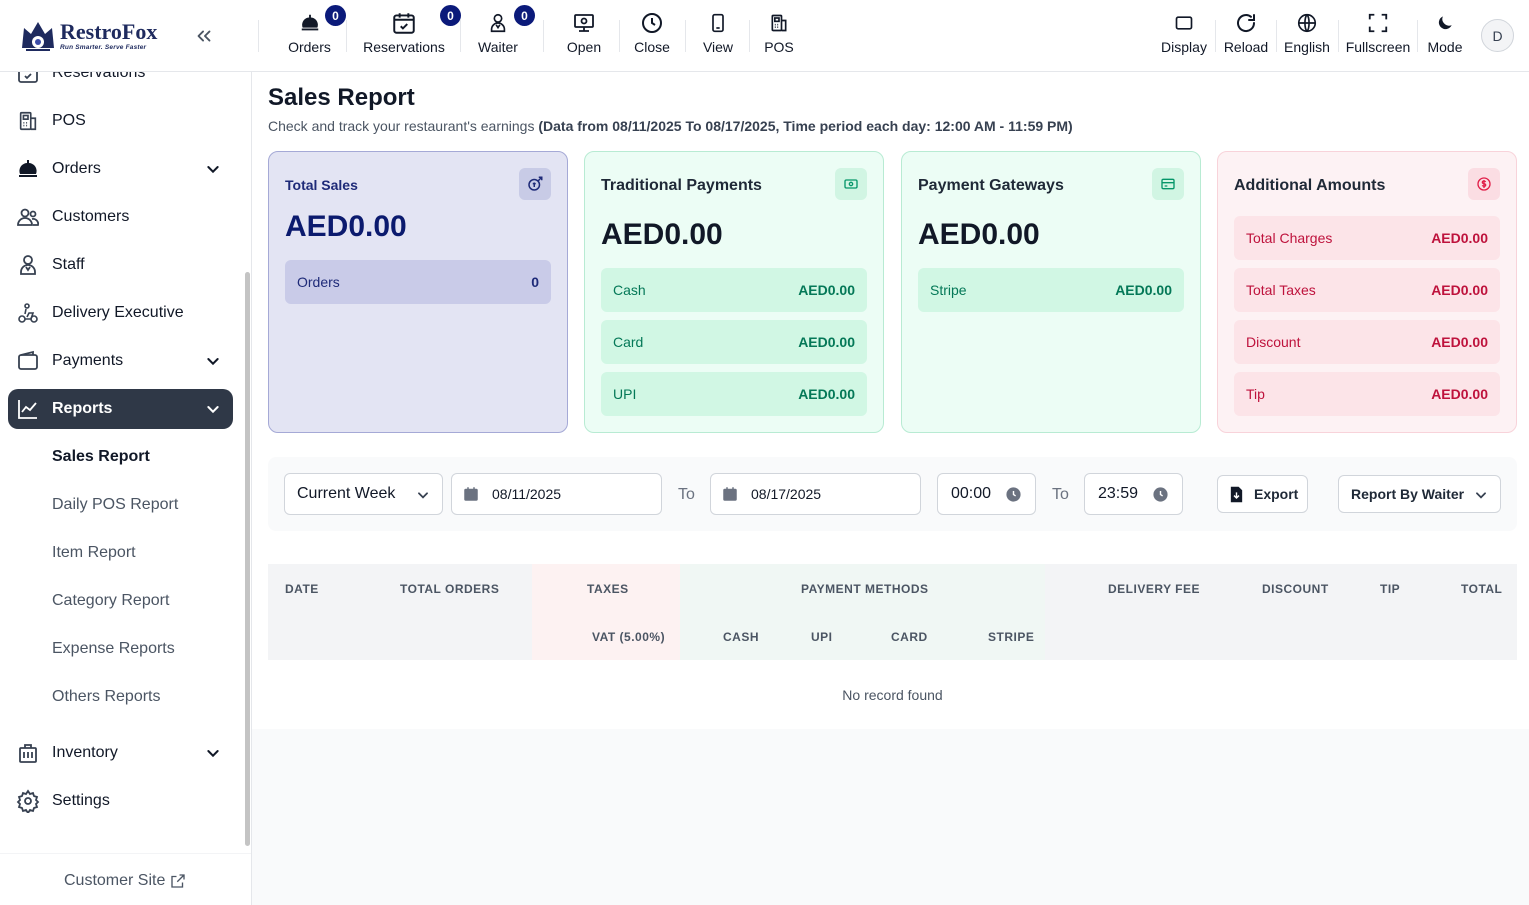 This screenshot has width=1529, height=905. I want to click on sidebar-item-staff: Staff, so click(120, 265).